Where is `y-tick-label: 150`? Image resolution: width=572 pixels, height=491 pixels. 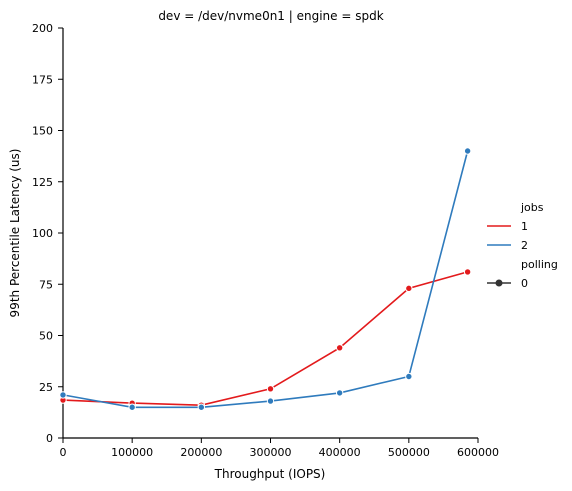
y-tick-label: 150 is located at coordinates (42, 131).